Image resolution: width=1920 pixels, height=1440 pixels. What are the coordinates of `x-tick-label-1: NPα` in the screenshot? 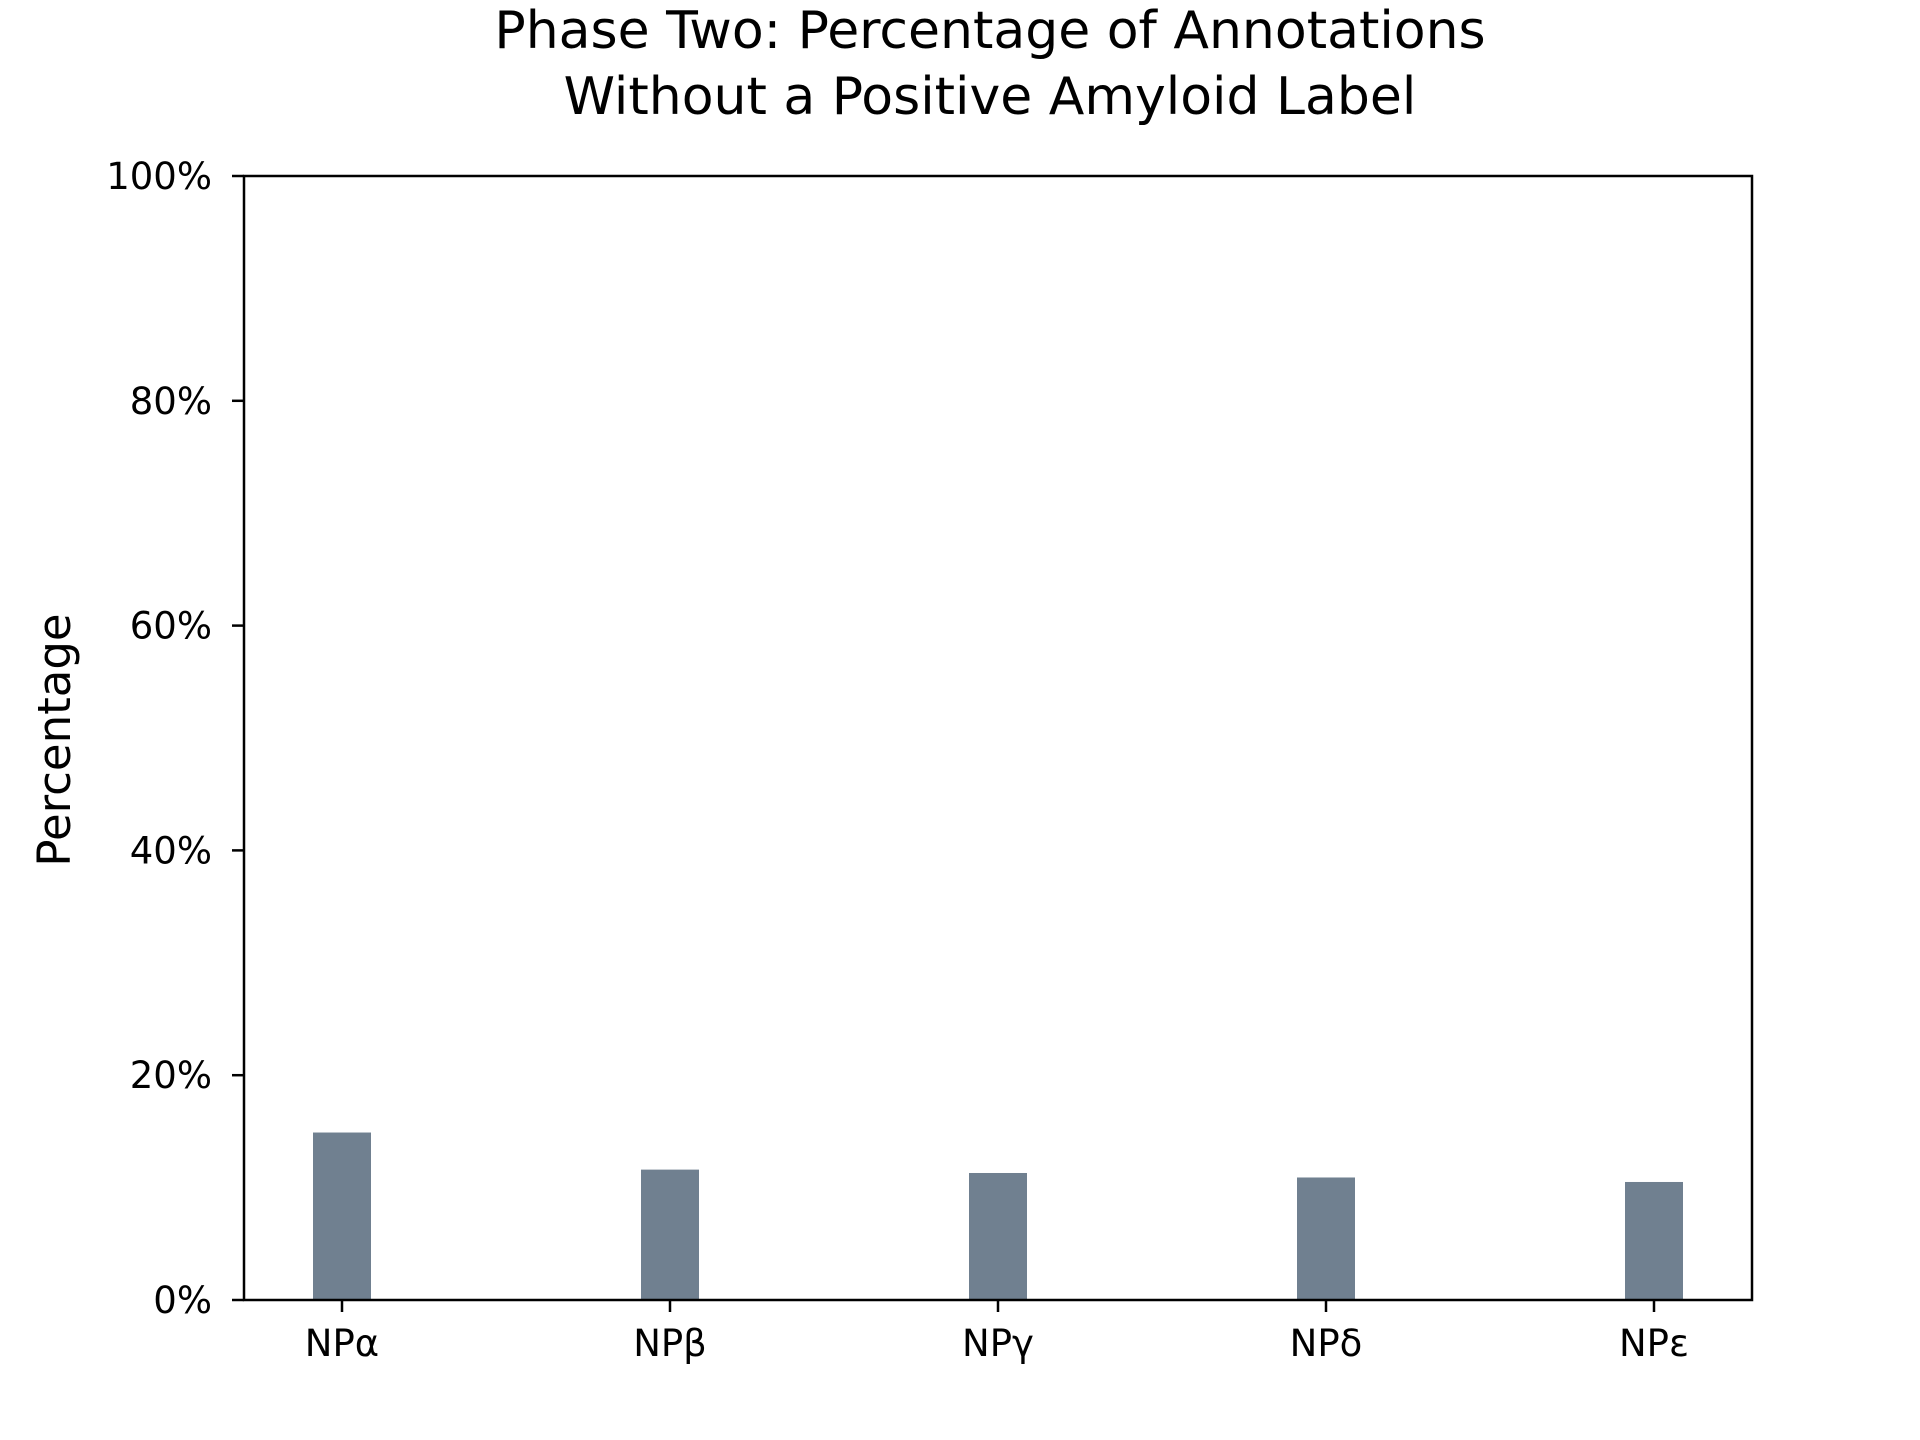 It's located at (342, 1343).